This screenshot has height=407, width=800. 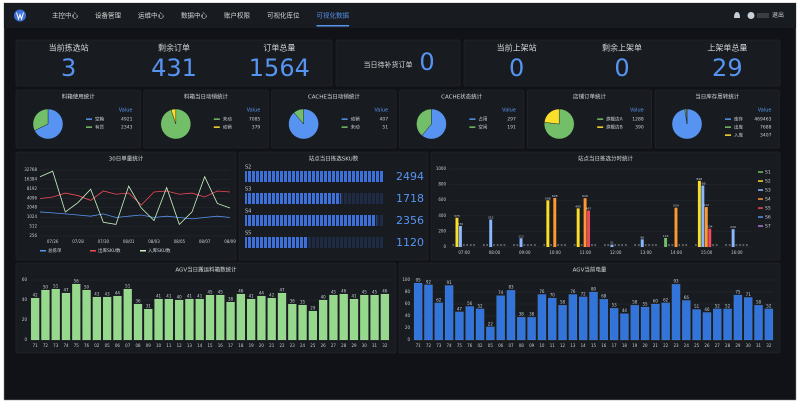 I want to click on y-tick-label: 1000, so click(x=441, y=168).